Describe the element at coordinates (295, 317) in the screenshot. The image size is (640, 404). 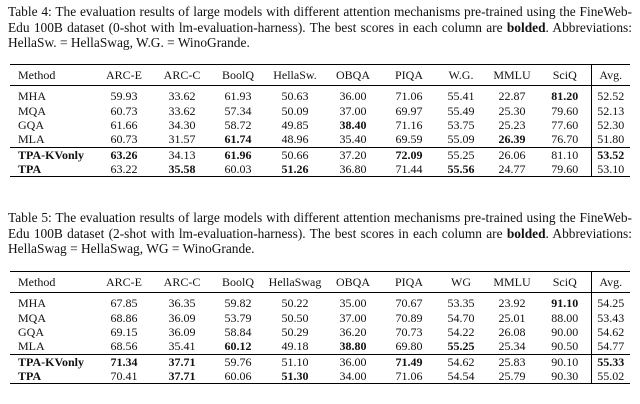
I see `table-cell: 50.50` at that location.